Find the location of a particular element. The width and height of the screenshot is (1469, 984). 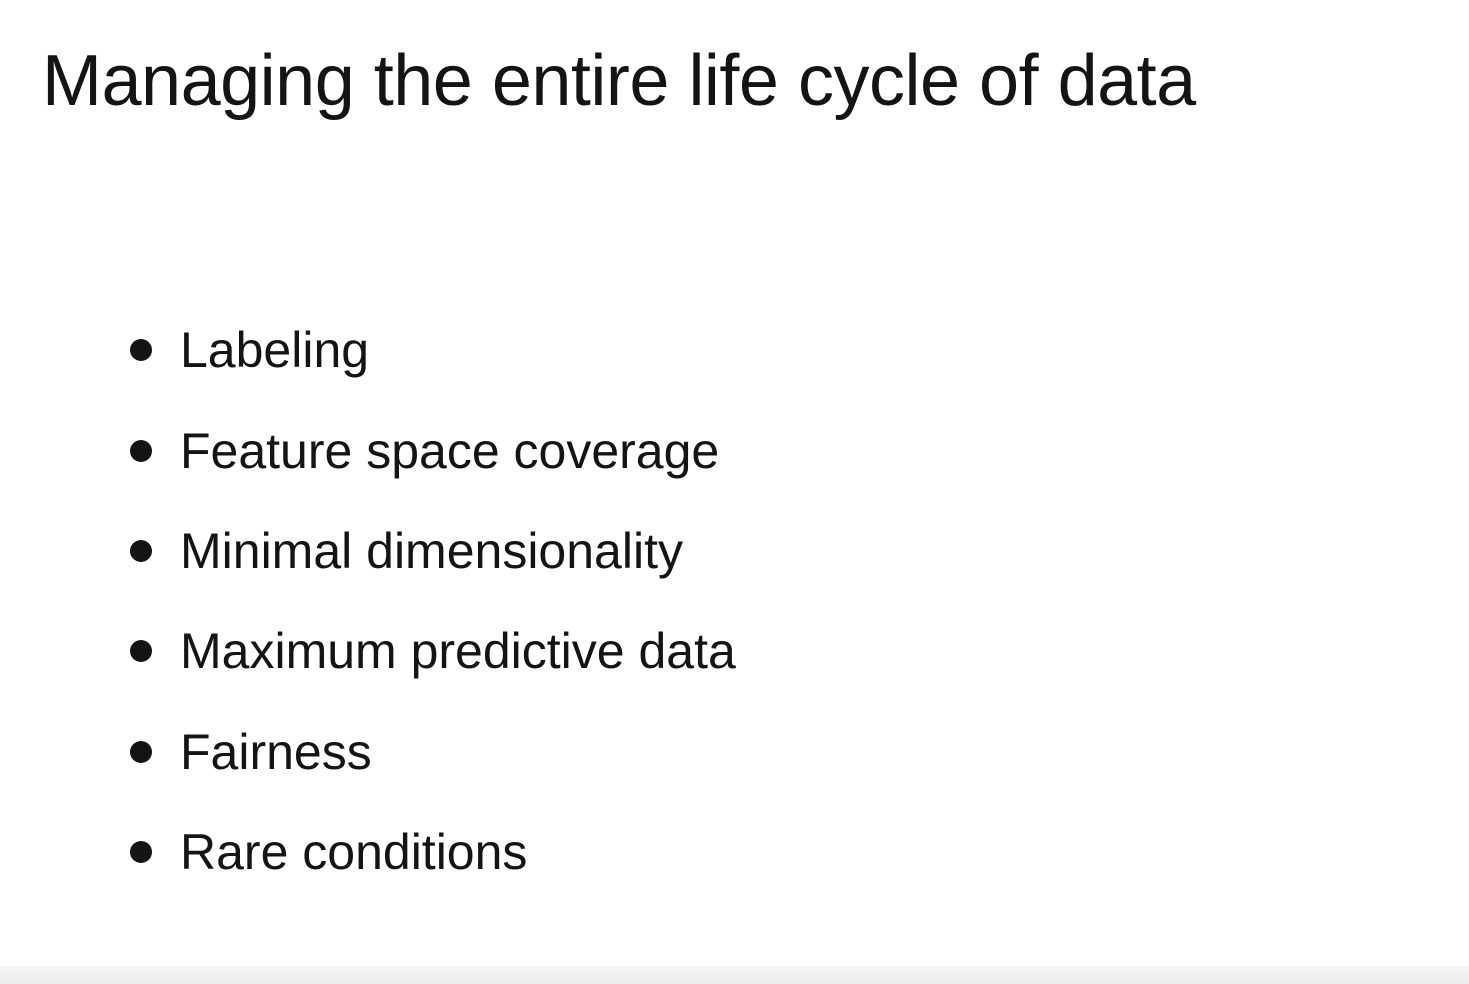

slide-title: Managing the entire life cycle of data is located at coordinates (619, 81).